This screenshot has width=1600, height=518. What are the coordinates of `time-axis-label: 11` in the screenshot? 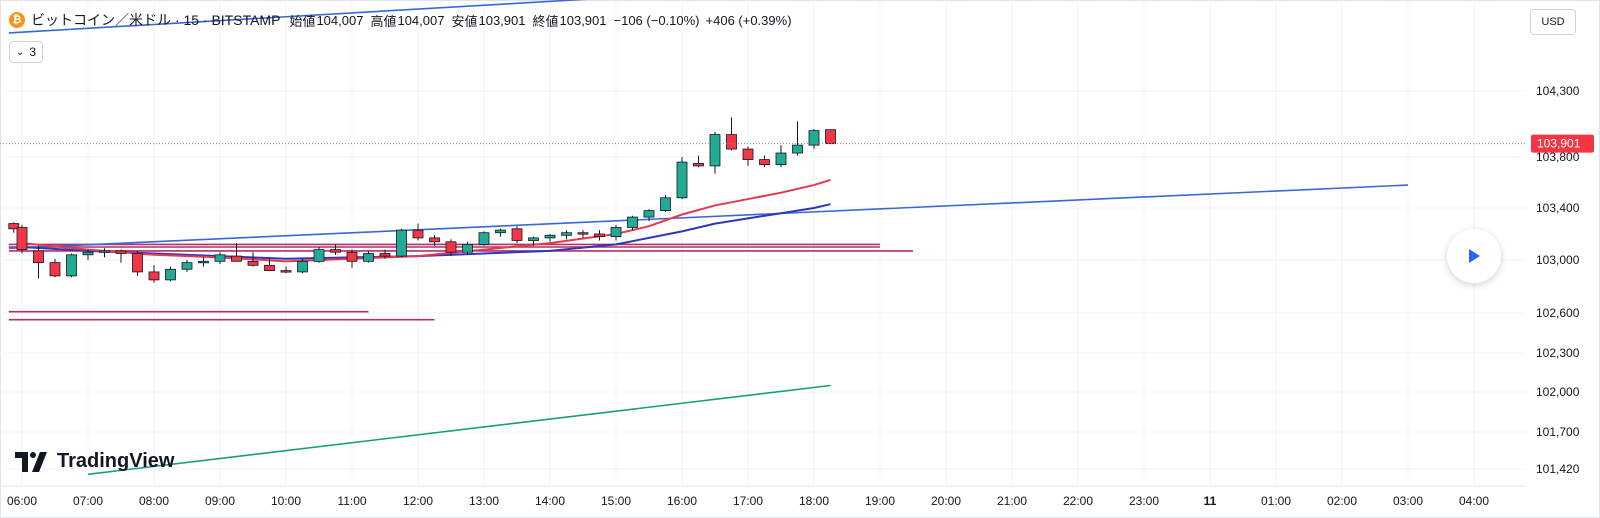 It's located at (1210, 501).